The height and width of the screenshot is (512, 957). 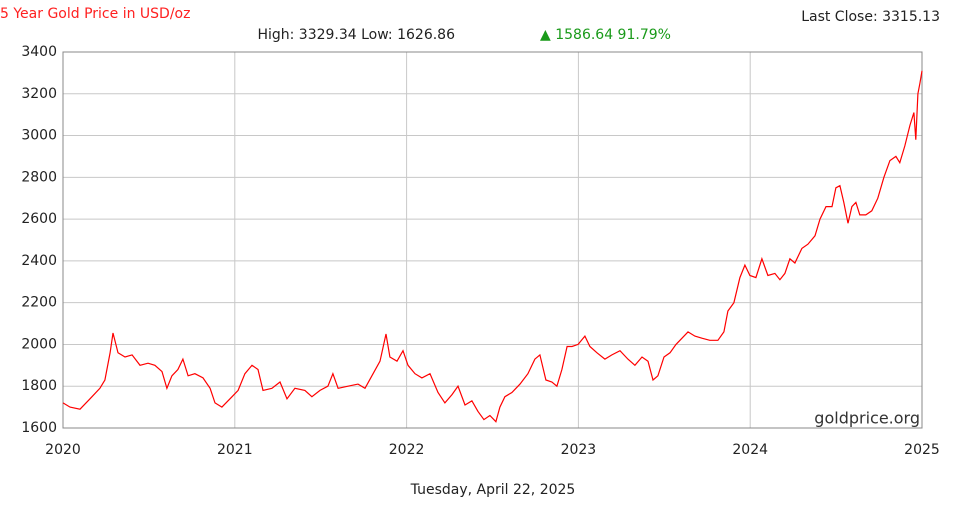 I want to click on x-tick-label: 2021, so click(x=235, y=450).